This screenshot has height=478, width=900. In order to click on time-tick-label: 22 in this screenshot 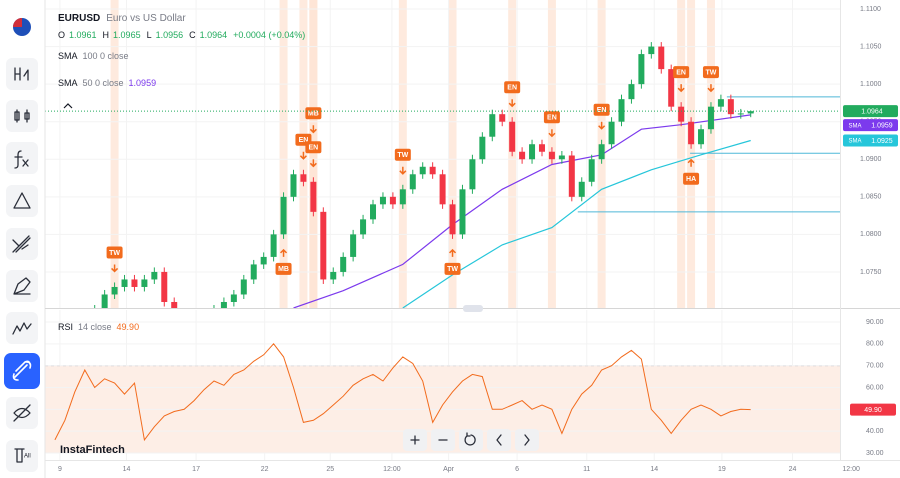, I will do `click(265, 469)`.